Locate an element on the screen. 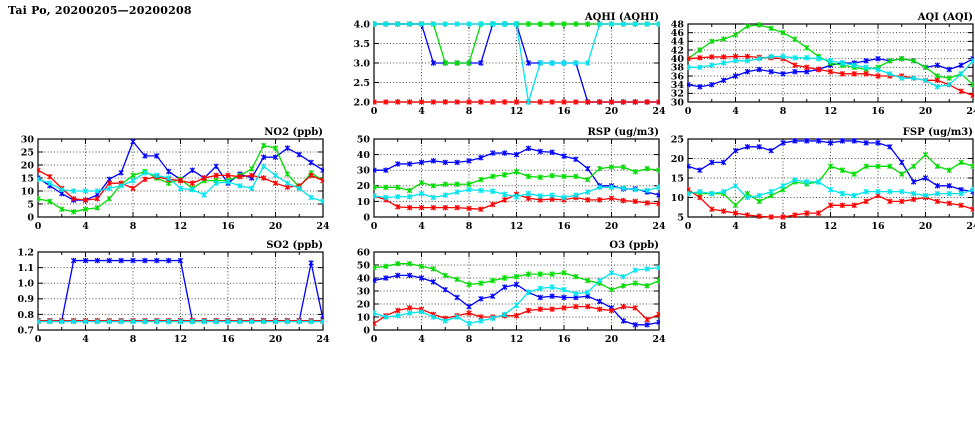  series-group is located at coordinates (516, 178).